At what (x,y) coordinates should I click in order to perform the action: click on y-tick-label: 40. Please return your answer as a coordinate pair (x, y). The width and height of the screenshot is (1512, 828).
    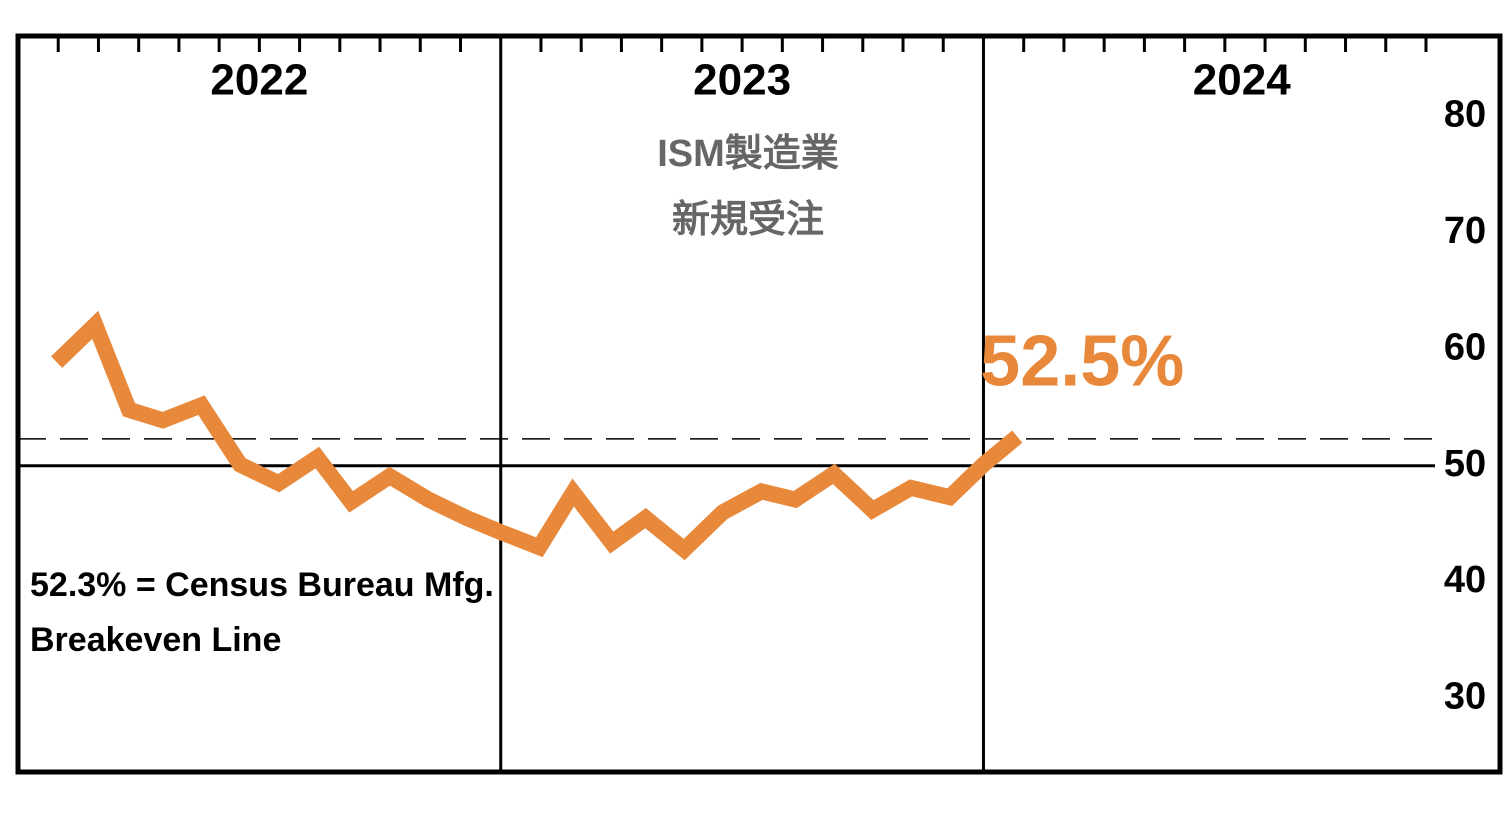
    Looking at the image, I should click on (1465, 580).